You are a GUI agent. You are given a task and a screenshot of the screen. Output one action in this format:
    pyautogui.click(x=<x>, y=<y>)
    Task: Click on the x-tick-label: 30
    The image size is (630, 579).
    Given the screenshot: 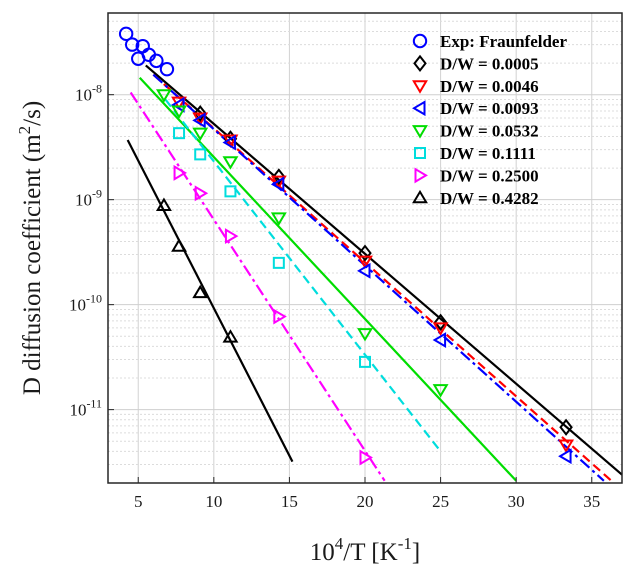 What is the action you would take?
    pyautogui.click(x=516, y=501)
    